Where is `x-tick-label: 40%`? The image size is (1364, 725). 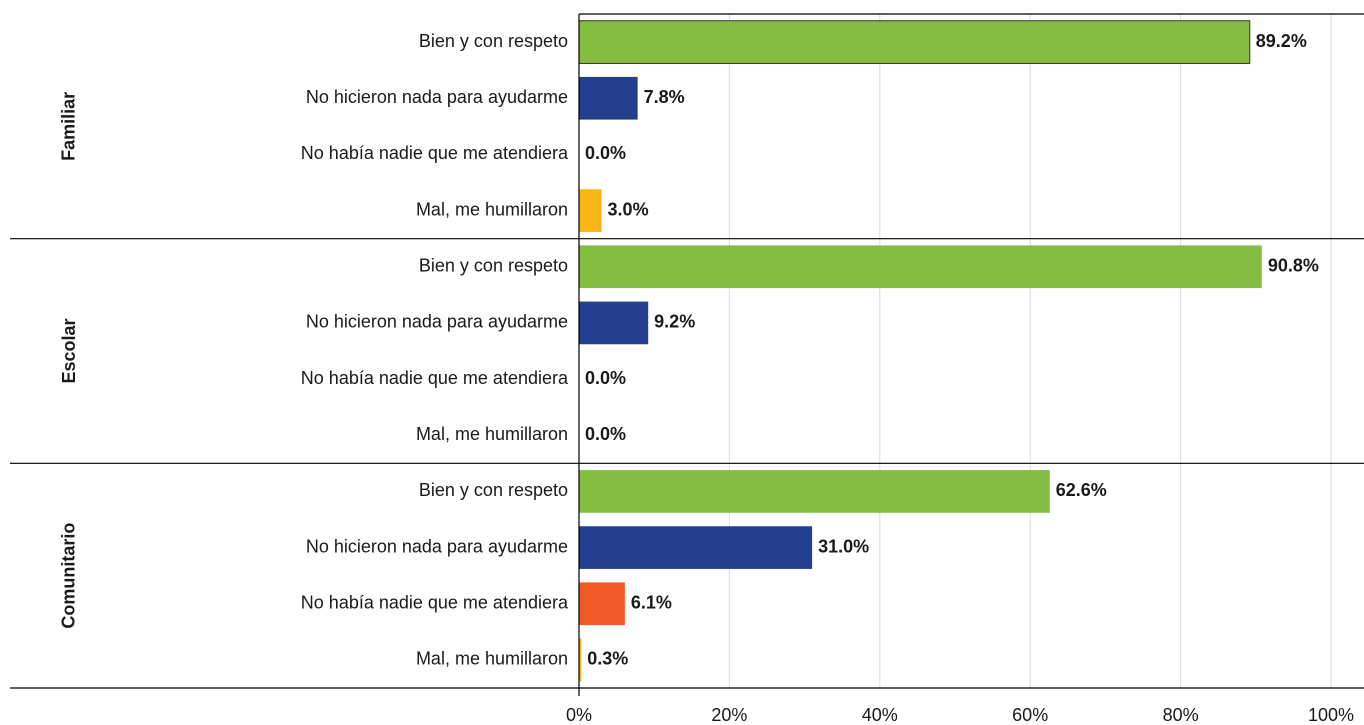
x-tick-label: 40% is located at coordinates (880, 715).